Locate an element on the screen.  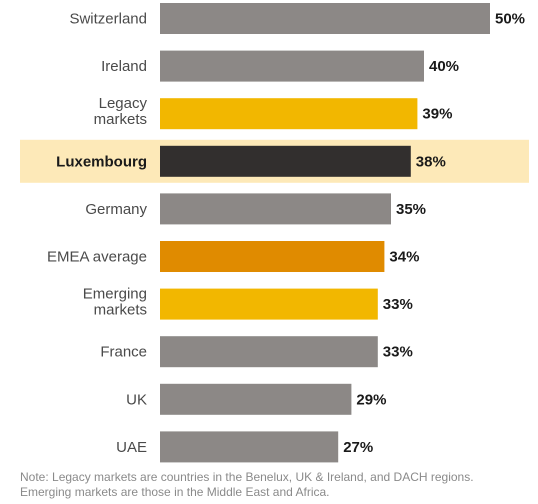
category-label-luxembourg: Luxembourg is located at coordinates (101, 161).